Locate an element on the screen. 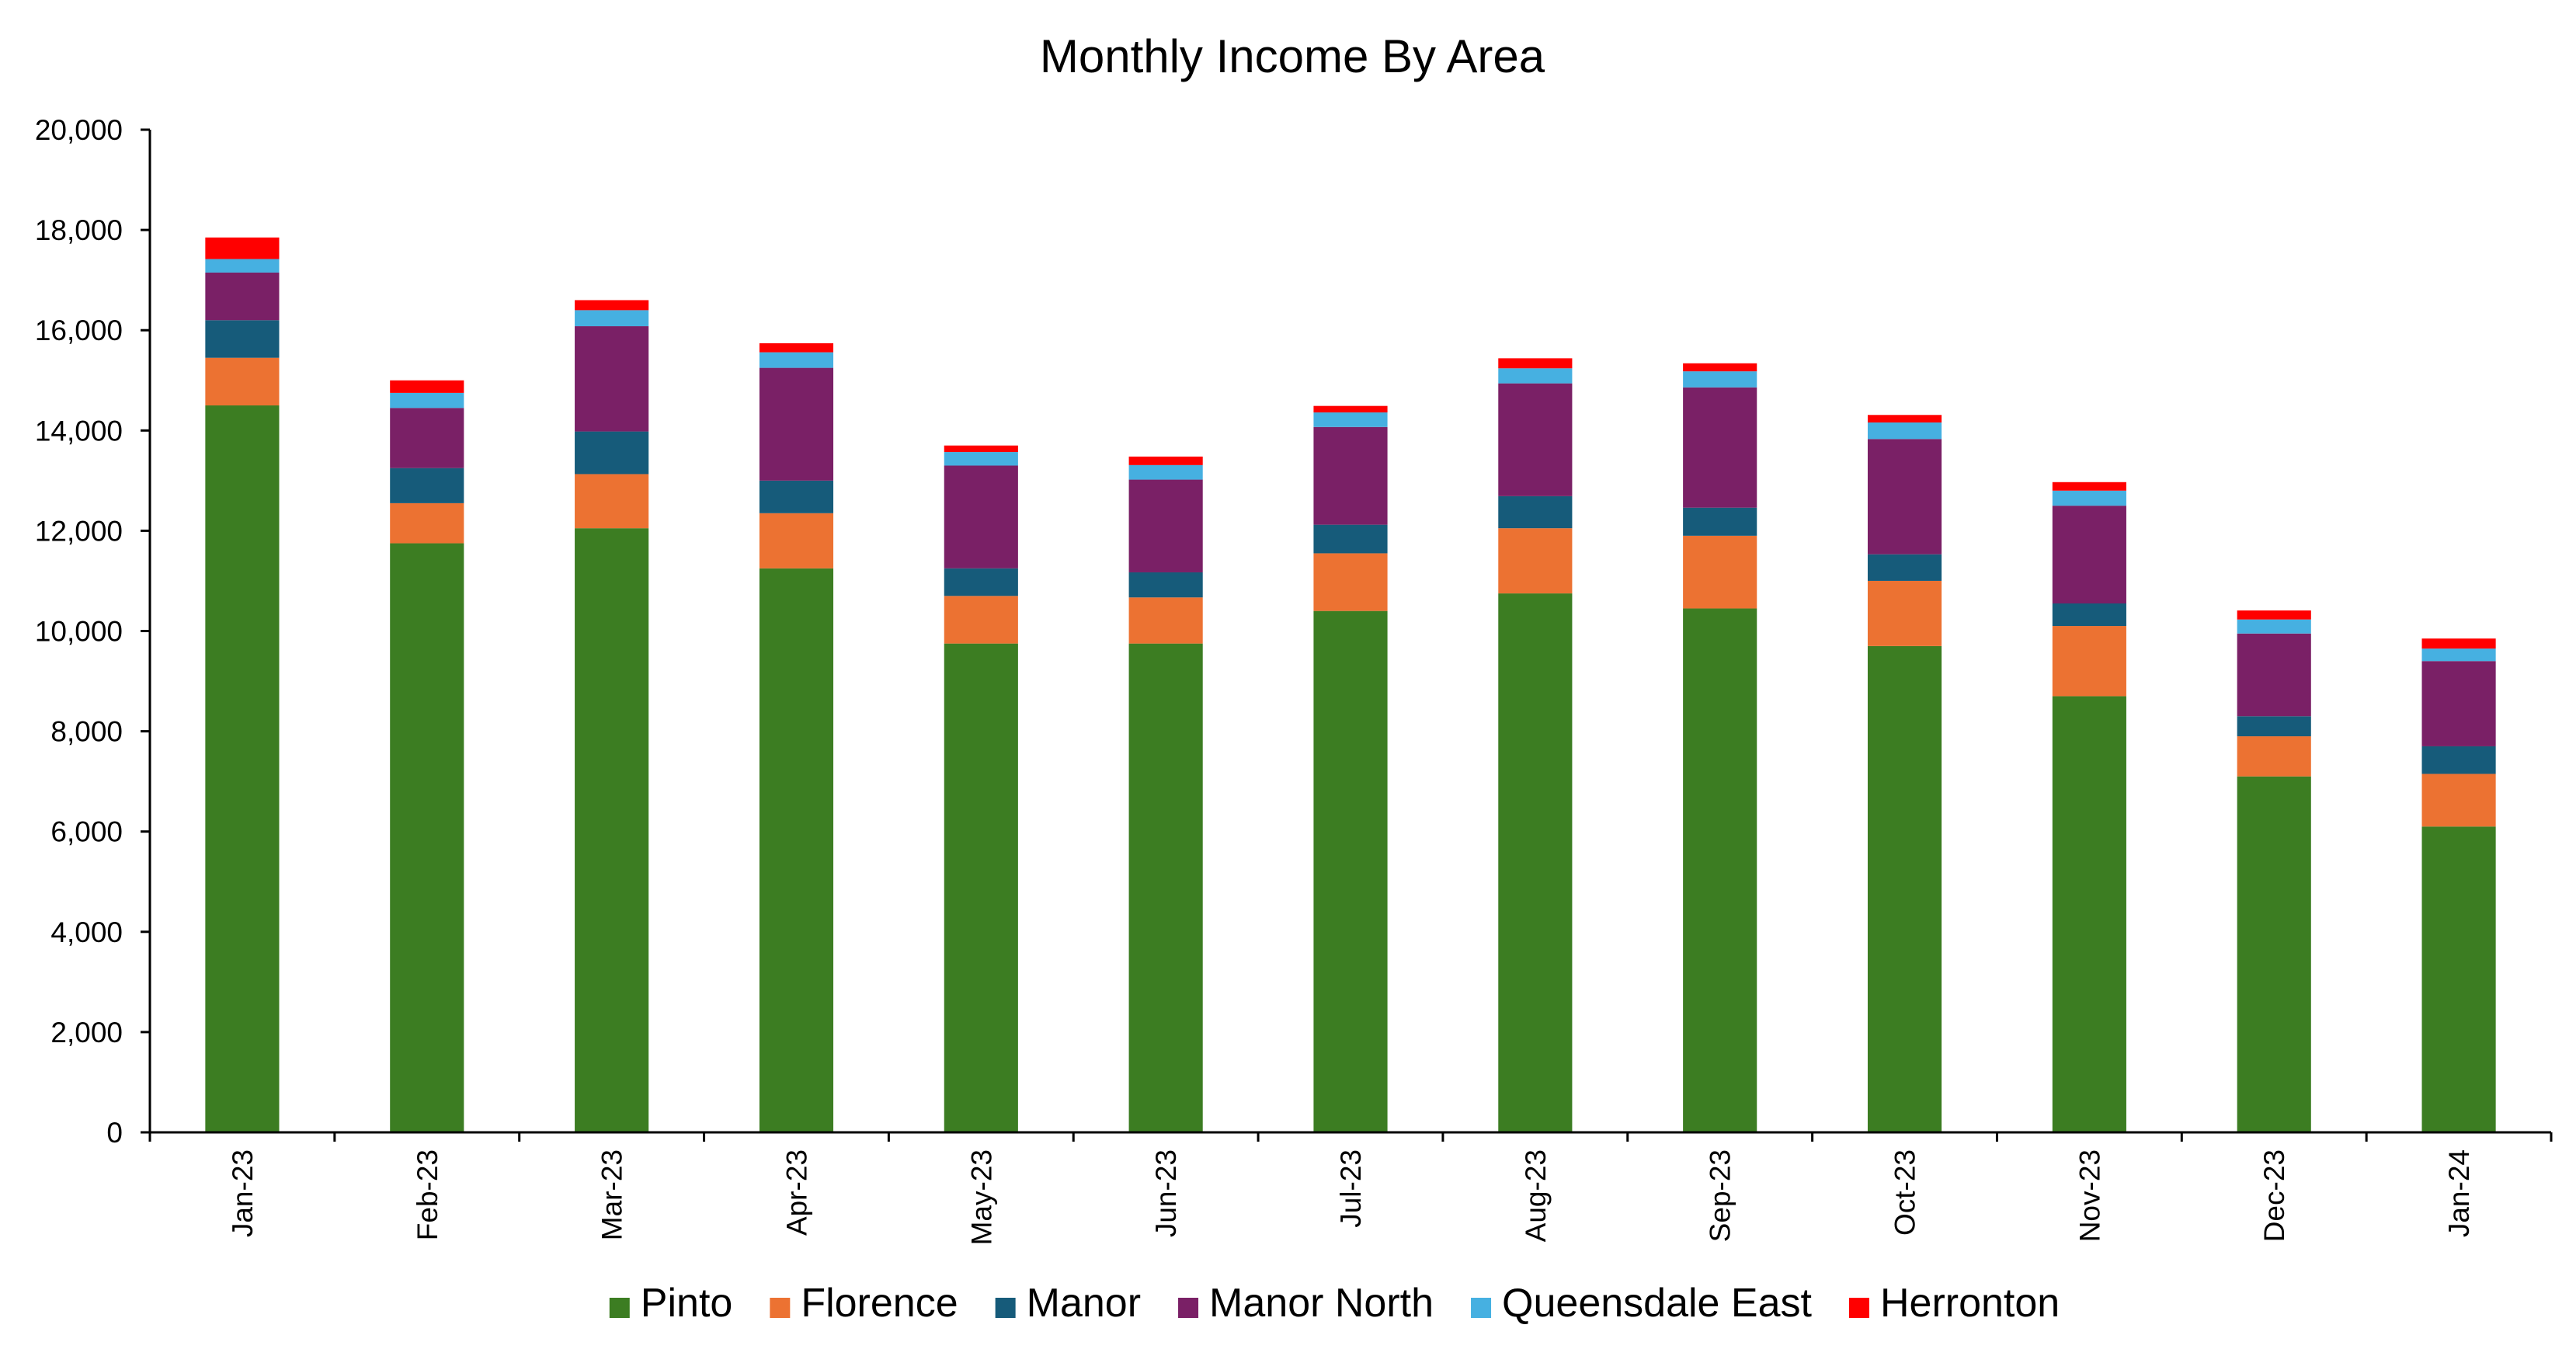 This screenshot has height=1363, width=2576. y-tick-label: 2,000 is located at coordinates (86, 1032).